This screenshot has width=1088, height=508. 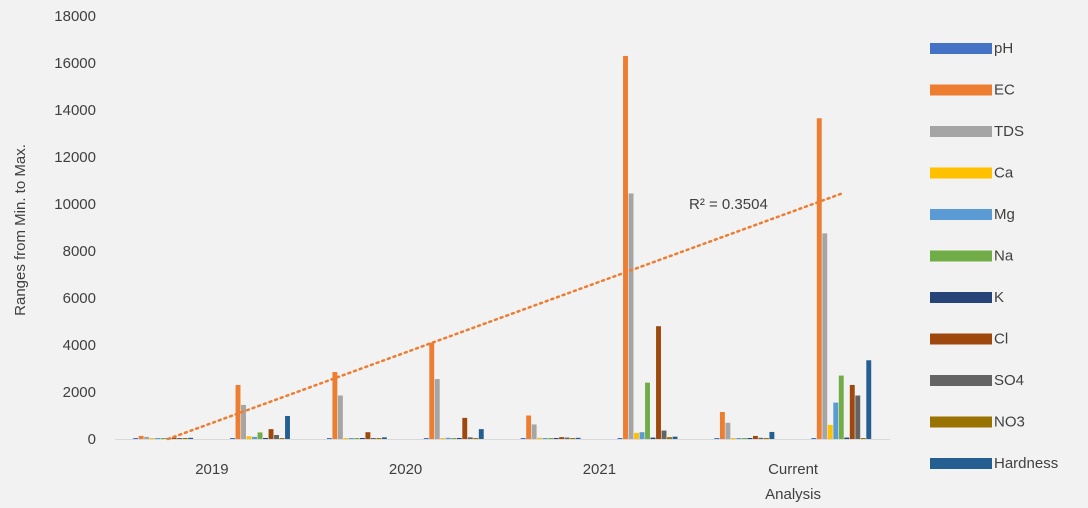 I want to click on legend-swatch-tds, so click(x=961, y=131).